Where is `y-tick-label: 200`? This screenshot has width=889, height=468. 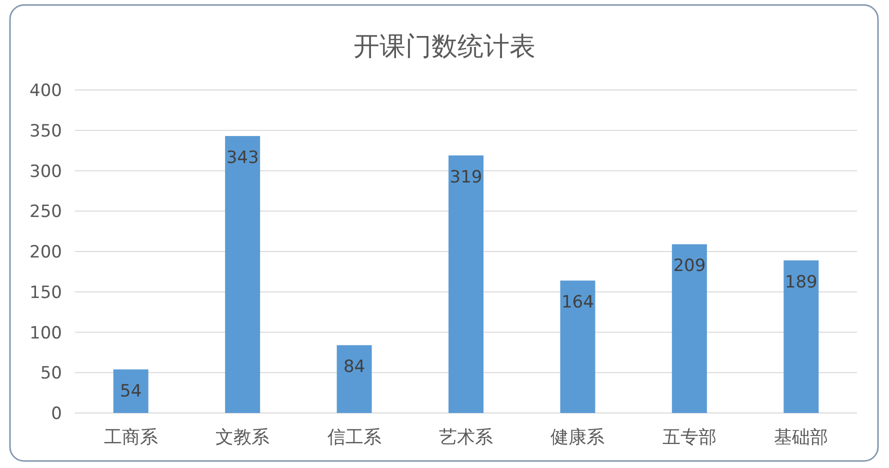 y-tick-label: 200 is located at coordinates (46, 252).